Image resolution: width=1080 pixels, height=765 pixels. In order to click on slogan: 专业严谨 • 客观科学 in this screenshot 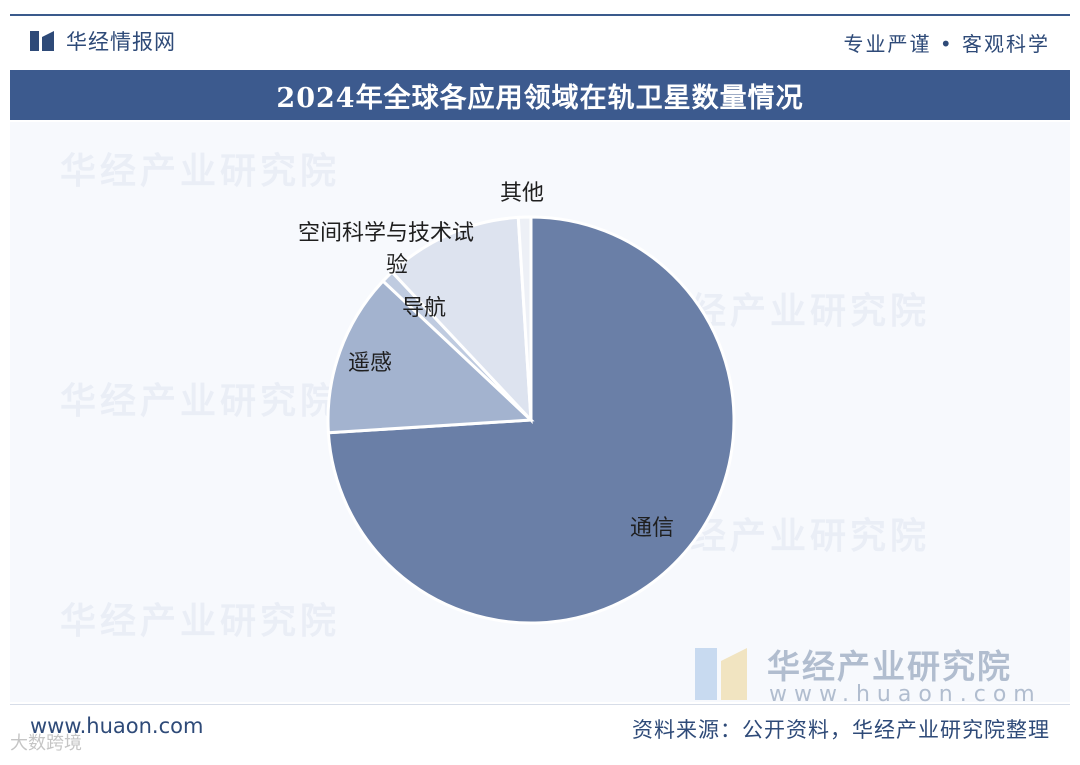, I will do `click(946, 44)`.